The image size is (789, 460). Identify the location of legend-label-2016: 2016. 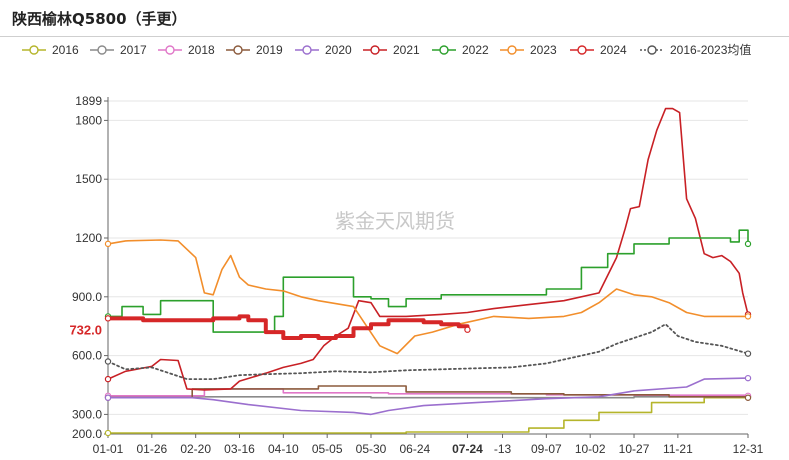
(65, 50).